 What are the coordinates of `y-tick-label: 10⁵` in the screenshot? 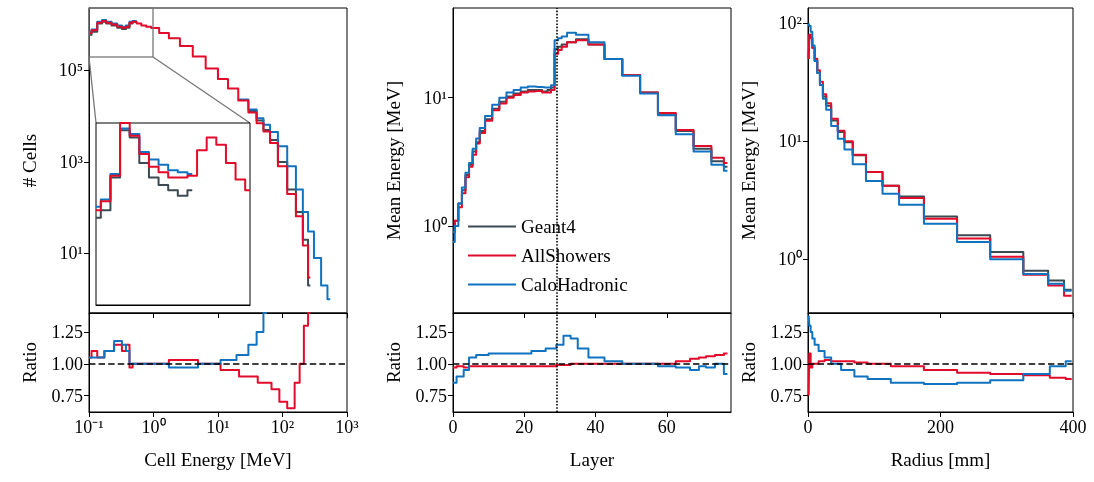 It's located at (70, 70).